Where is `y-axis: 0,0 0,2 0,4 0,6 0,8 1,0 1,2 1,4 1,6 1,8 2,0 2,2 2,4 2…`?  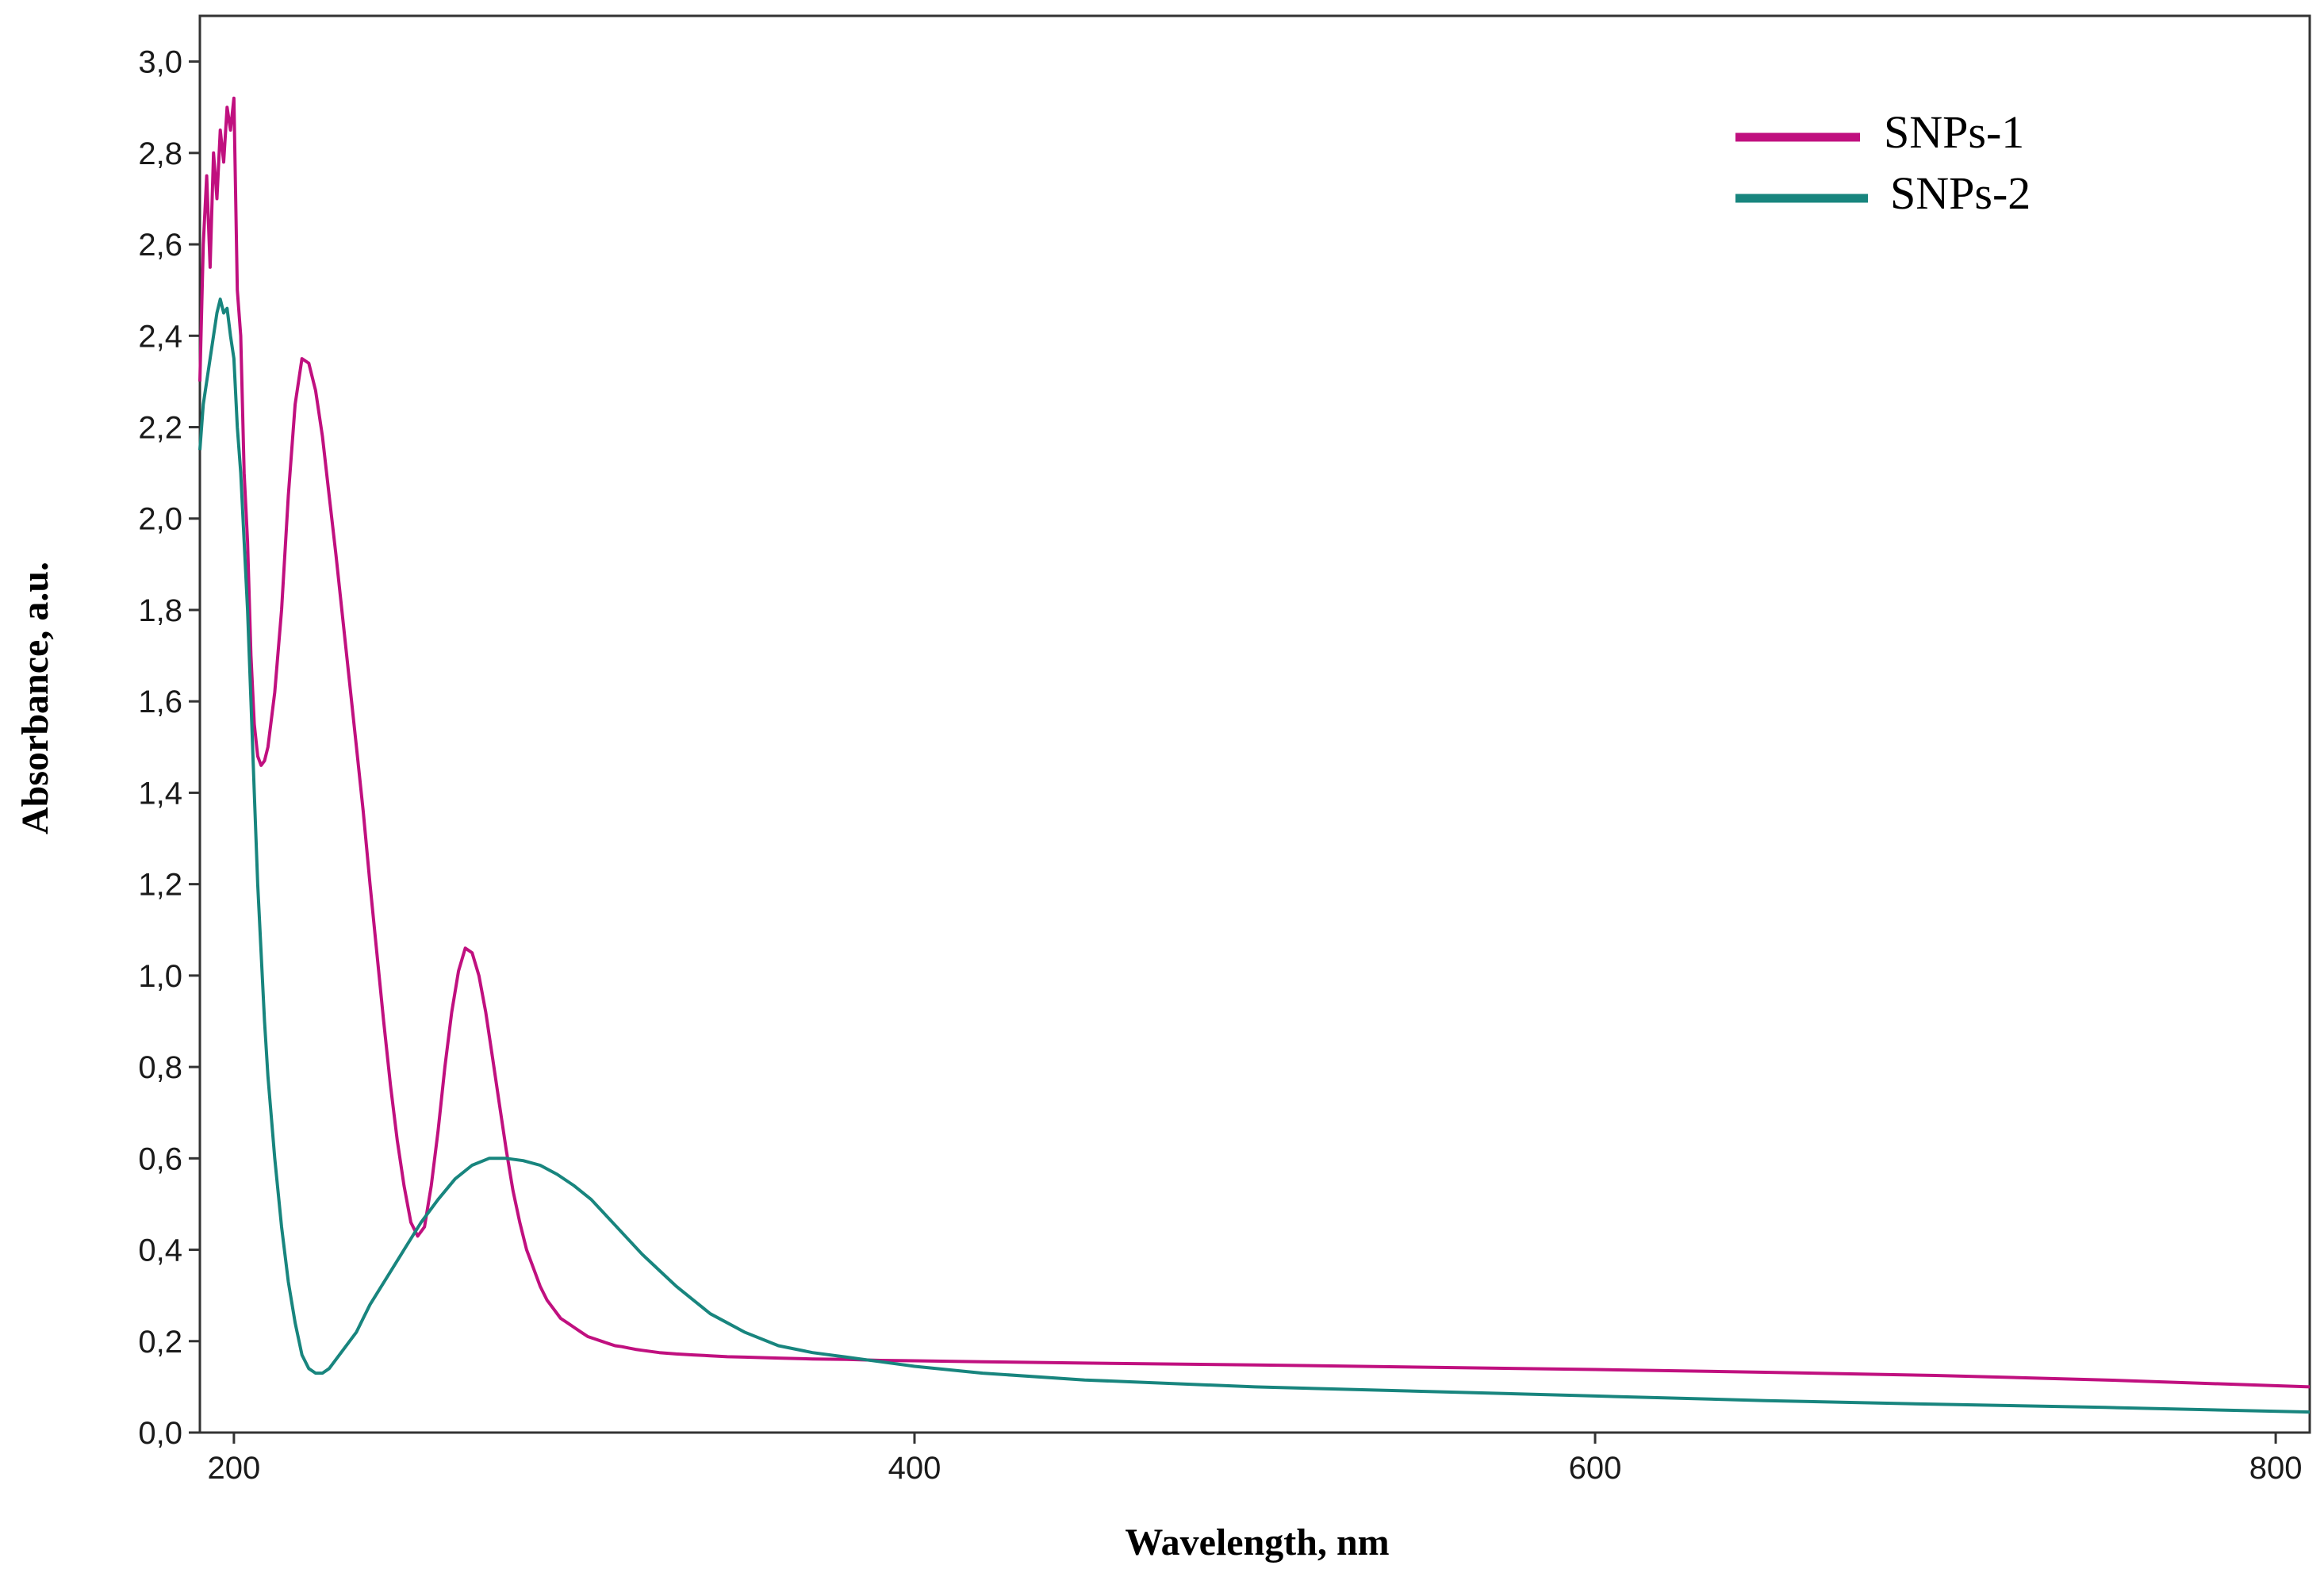
y-axis: 0,0 0,2 0,4 0,6 0,8 1,0 1,2 1,4 1,6 1,8 2,0 2,2 2,4 2… is located at coordinates (169, 748).